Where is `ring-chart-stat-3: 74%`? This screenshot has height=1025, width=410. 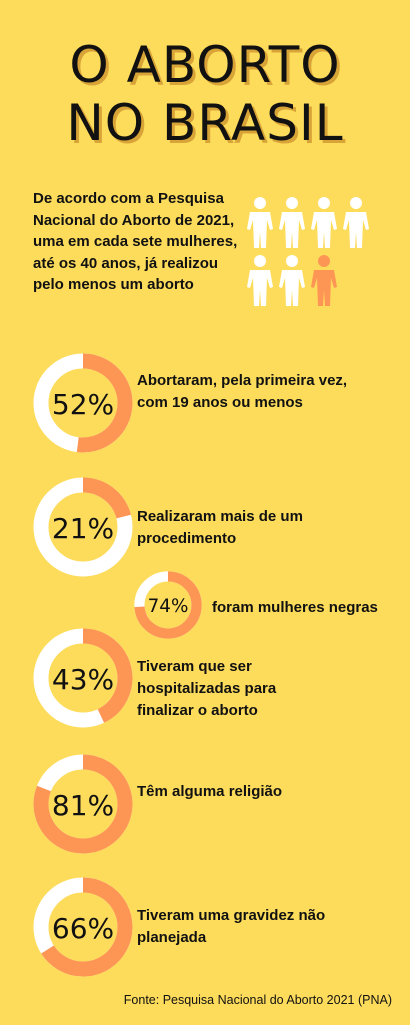
ring-chart-stat-3: 74% is located at coordinates (168, 605).